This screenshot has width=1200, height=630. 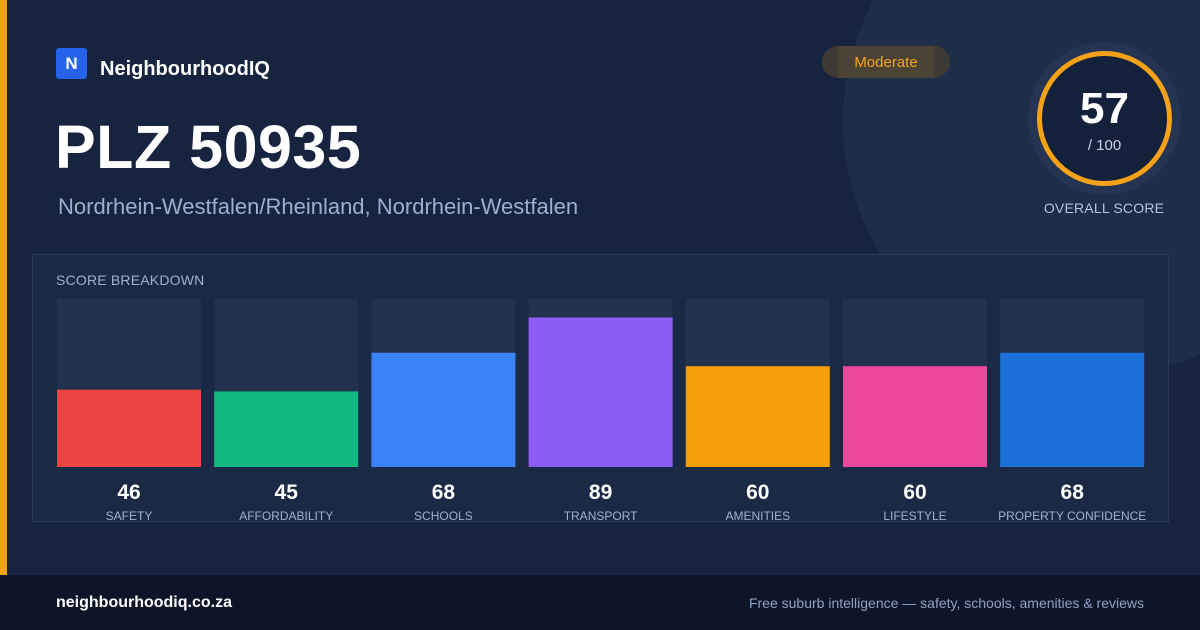 What do you see at coordinates (914, 516) in the screenshot?
I see `bar-category-label: LIFESTYLE` at bounding box center [914, 516].